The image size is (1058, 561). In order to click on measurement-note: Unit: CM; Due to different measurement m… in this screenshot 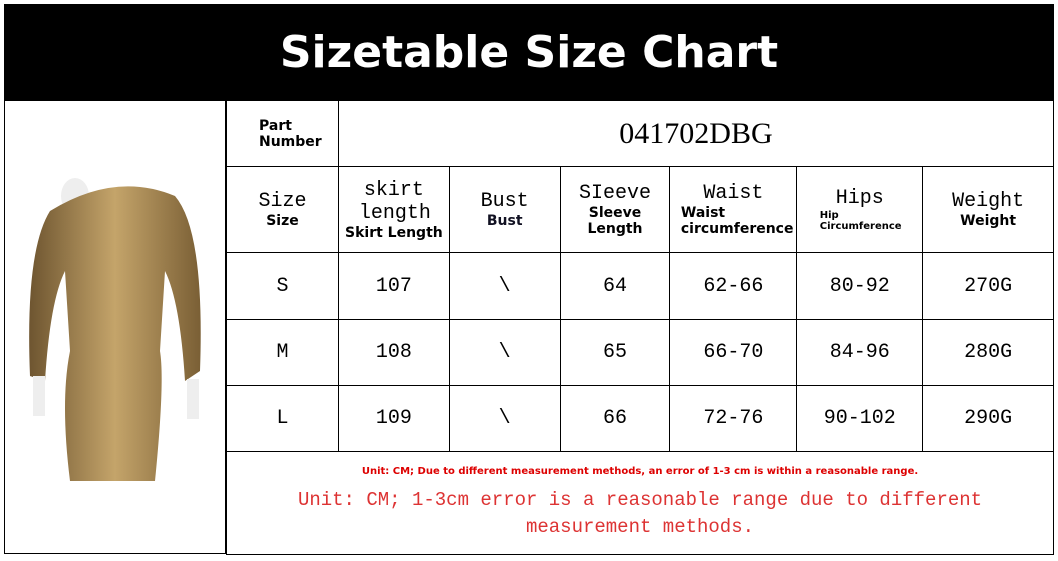, I will do `click(640, 503)`.